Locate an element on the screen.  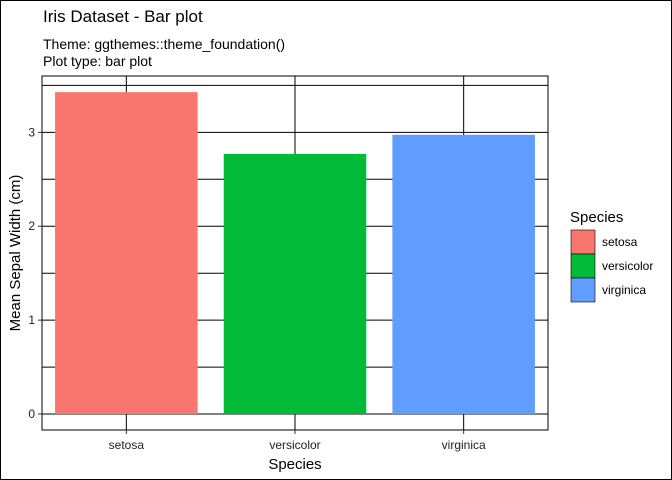
y-axis-title: Mean Sepal Width (cm) is located at coordinates (15, 253).